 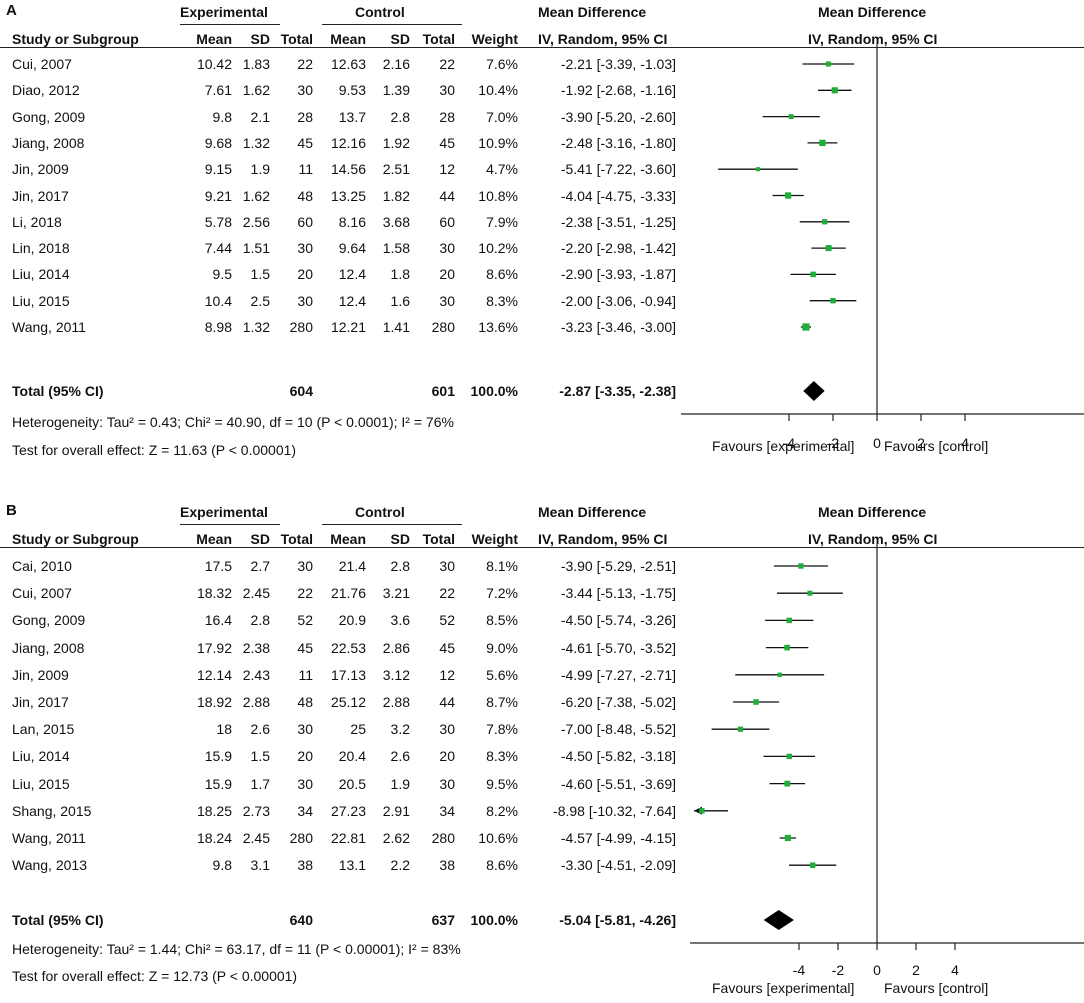 I want to click on cell-em: 9.15, so click(x=218, y=169).